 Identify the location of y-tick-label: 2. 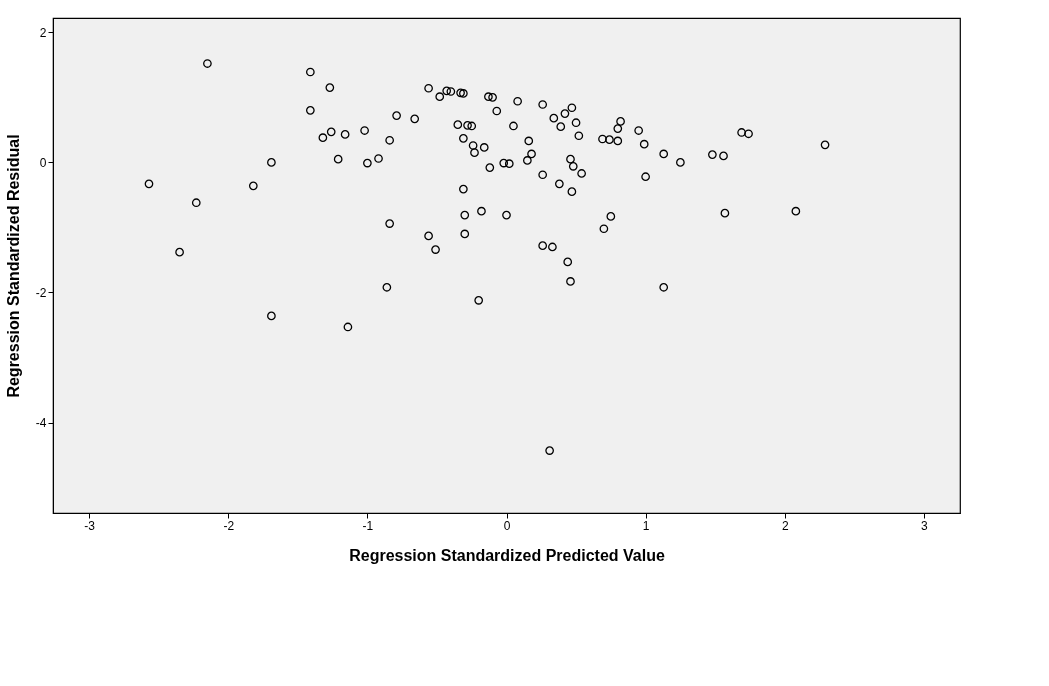
(43, 32).